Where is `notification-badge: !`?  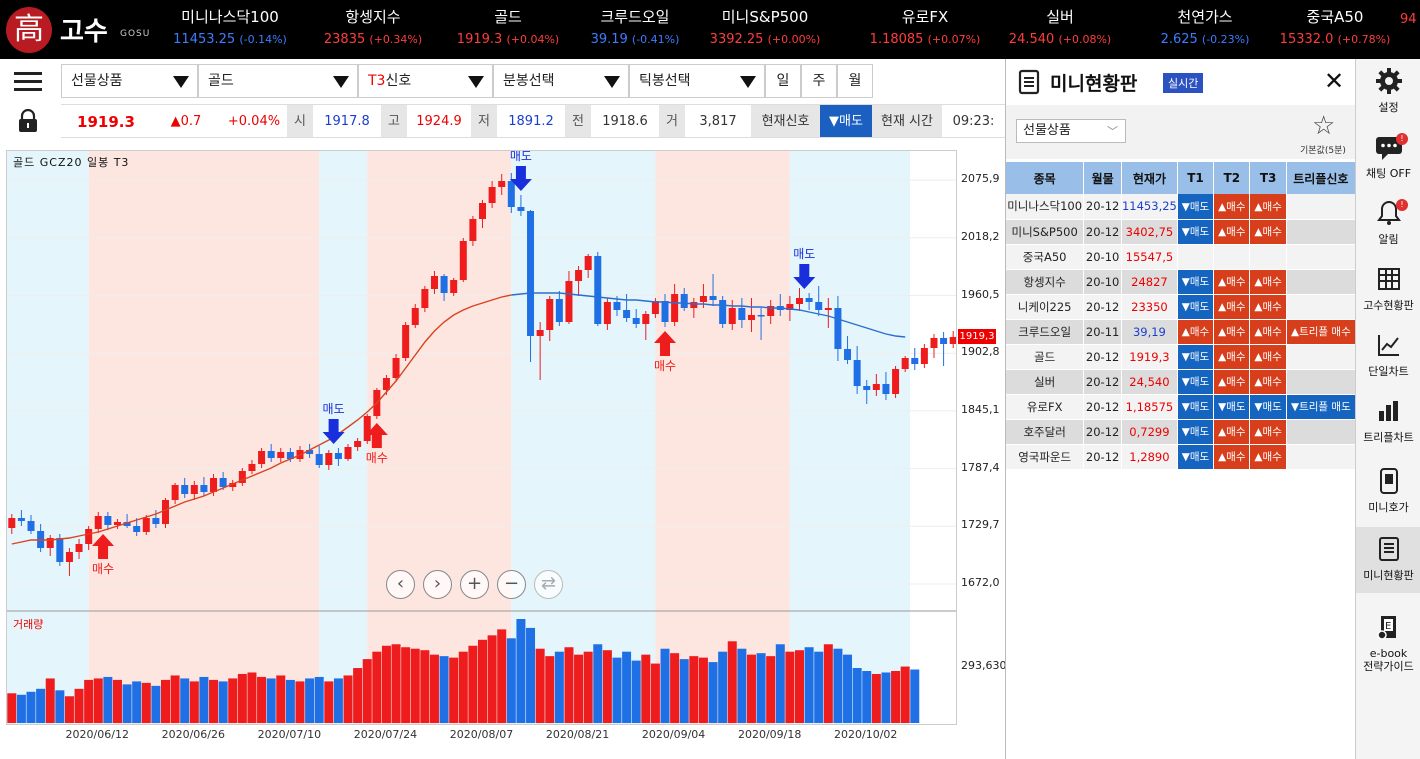 notification-badge: ! is located at coordinates (1402, 205).